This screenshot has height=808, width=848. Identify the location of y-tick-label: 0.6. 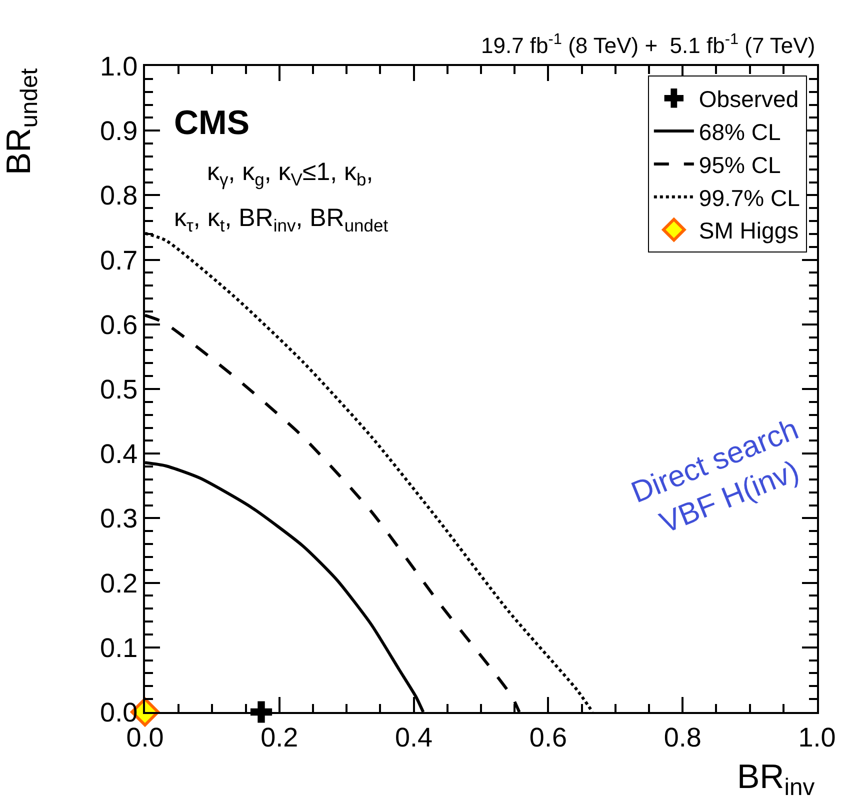
(119, 325).